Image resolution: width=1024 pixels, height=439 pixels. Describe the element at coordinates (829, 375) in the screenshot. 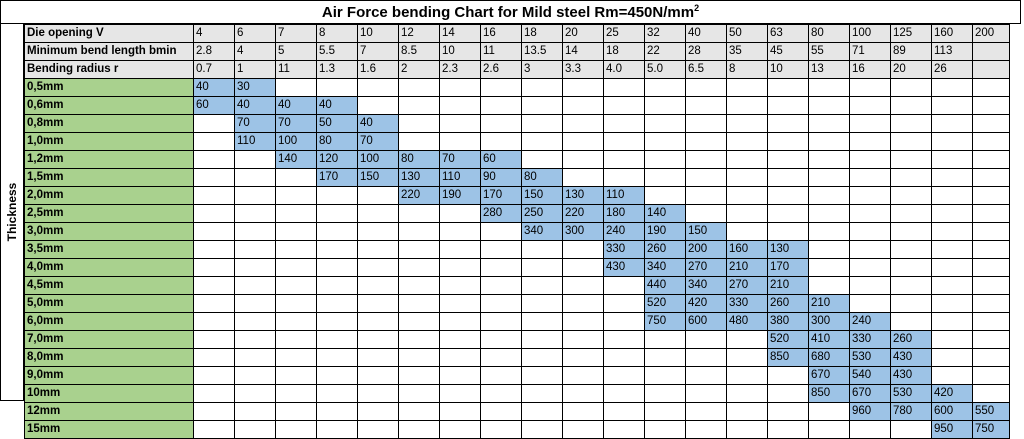

I see `force-value-cell: 670` at that location.